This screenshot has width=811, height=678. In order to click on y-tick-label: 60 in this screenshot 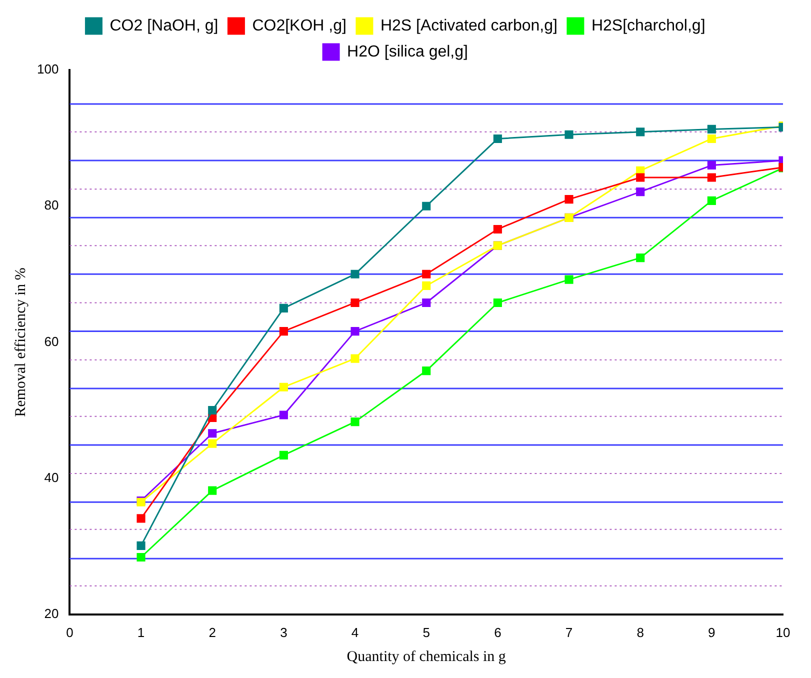, I will do `click(51, 341)`.